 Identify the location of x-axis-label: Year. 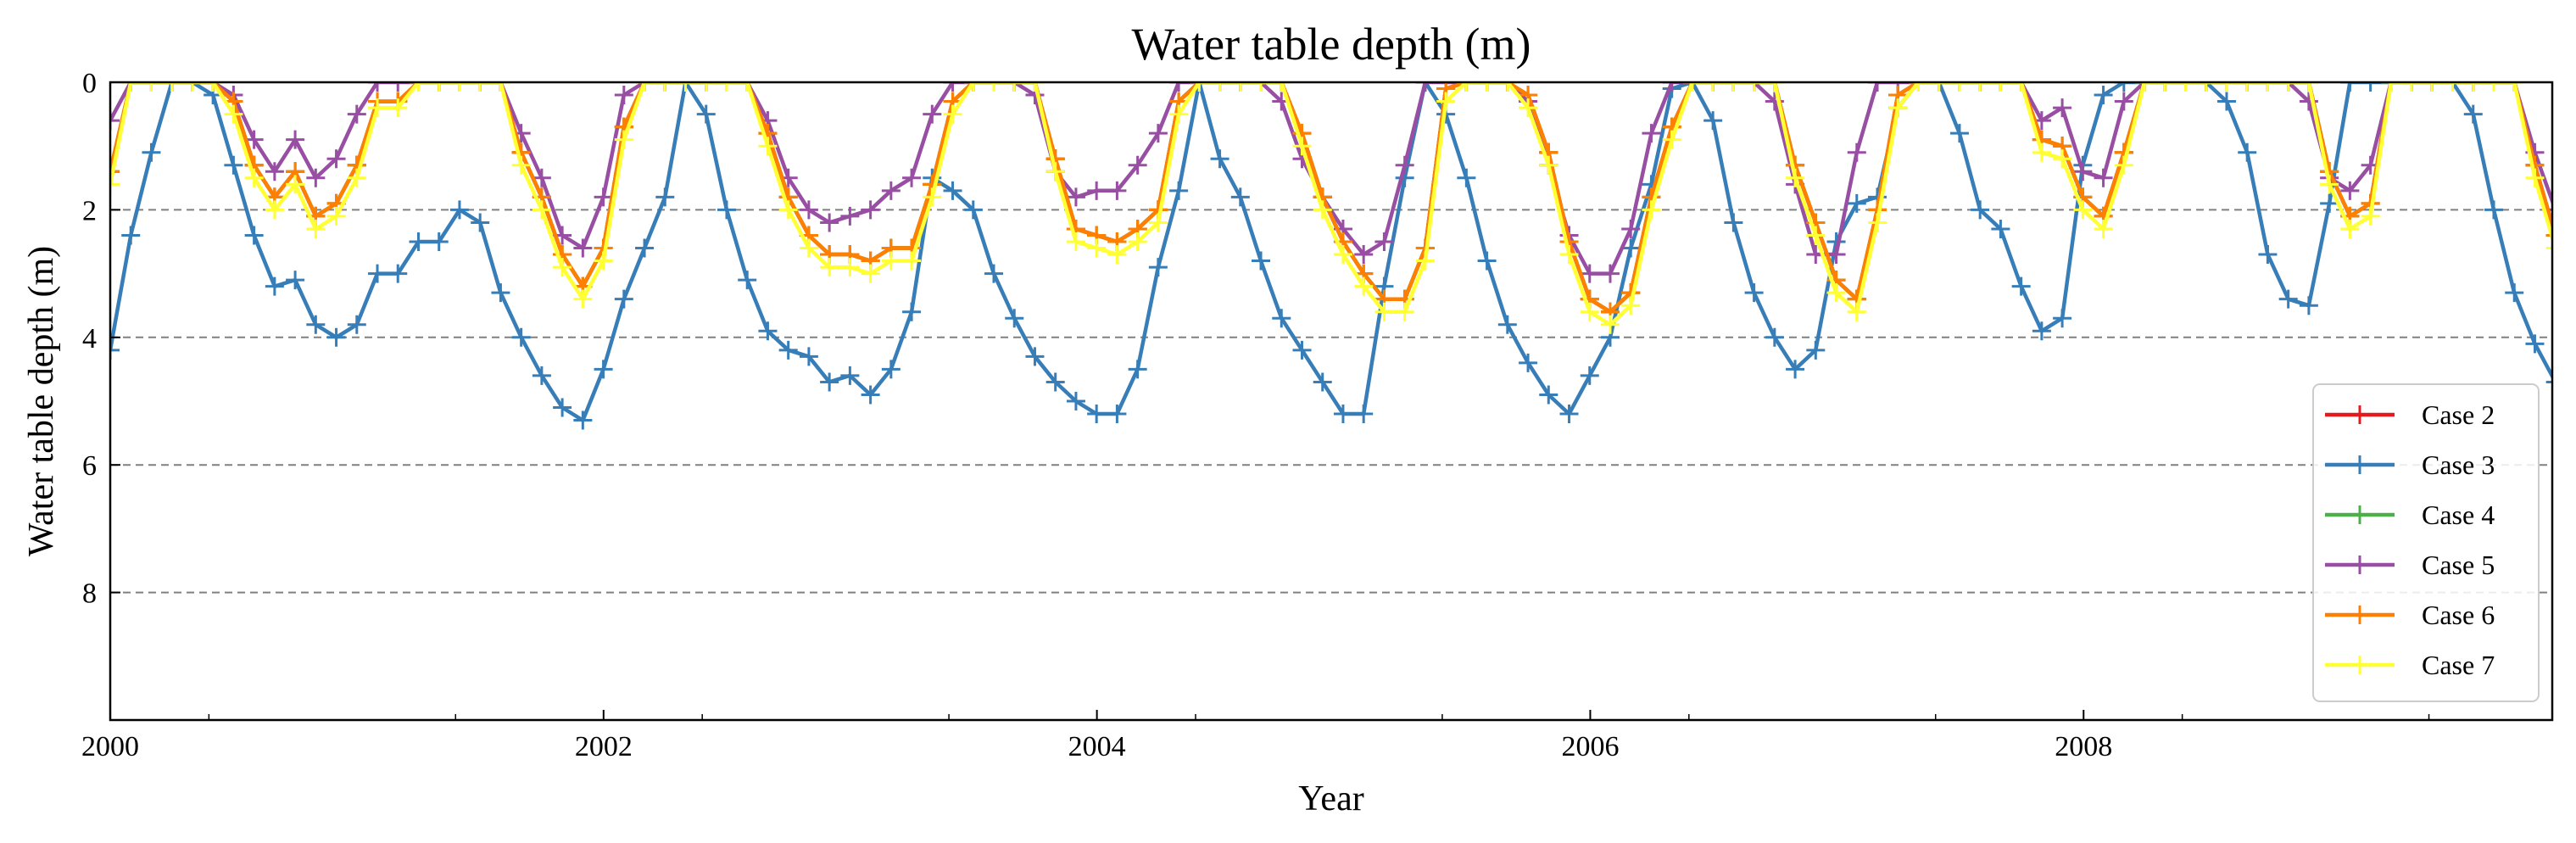
(1330, 798).